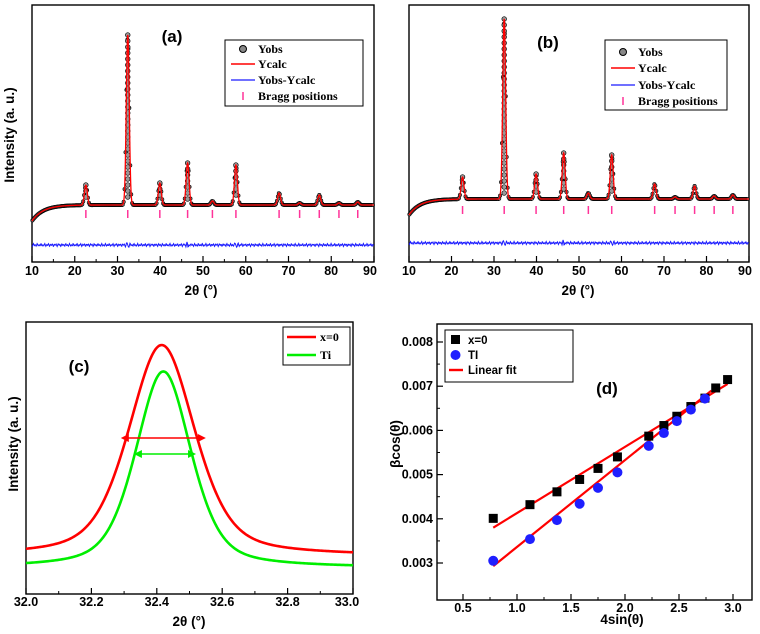 This screenshot has width=760, height=634. I want to click on panel-a-legend-box, so click(294, 73).